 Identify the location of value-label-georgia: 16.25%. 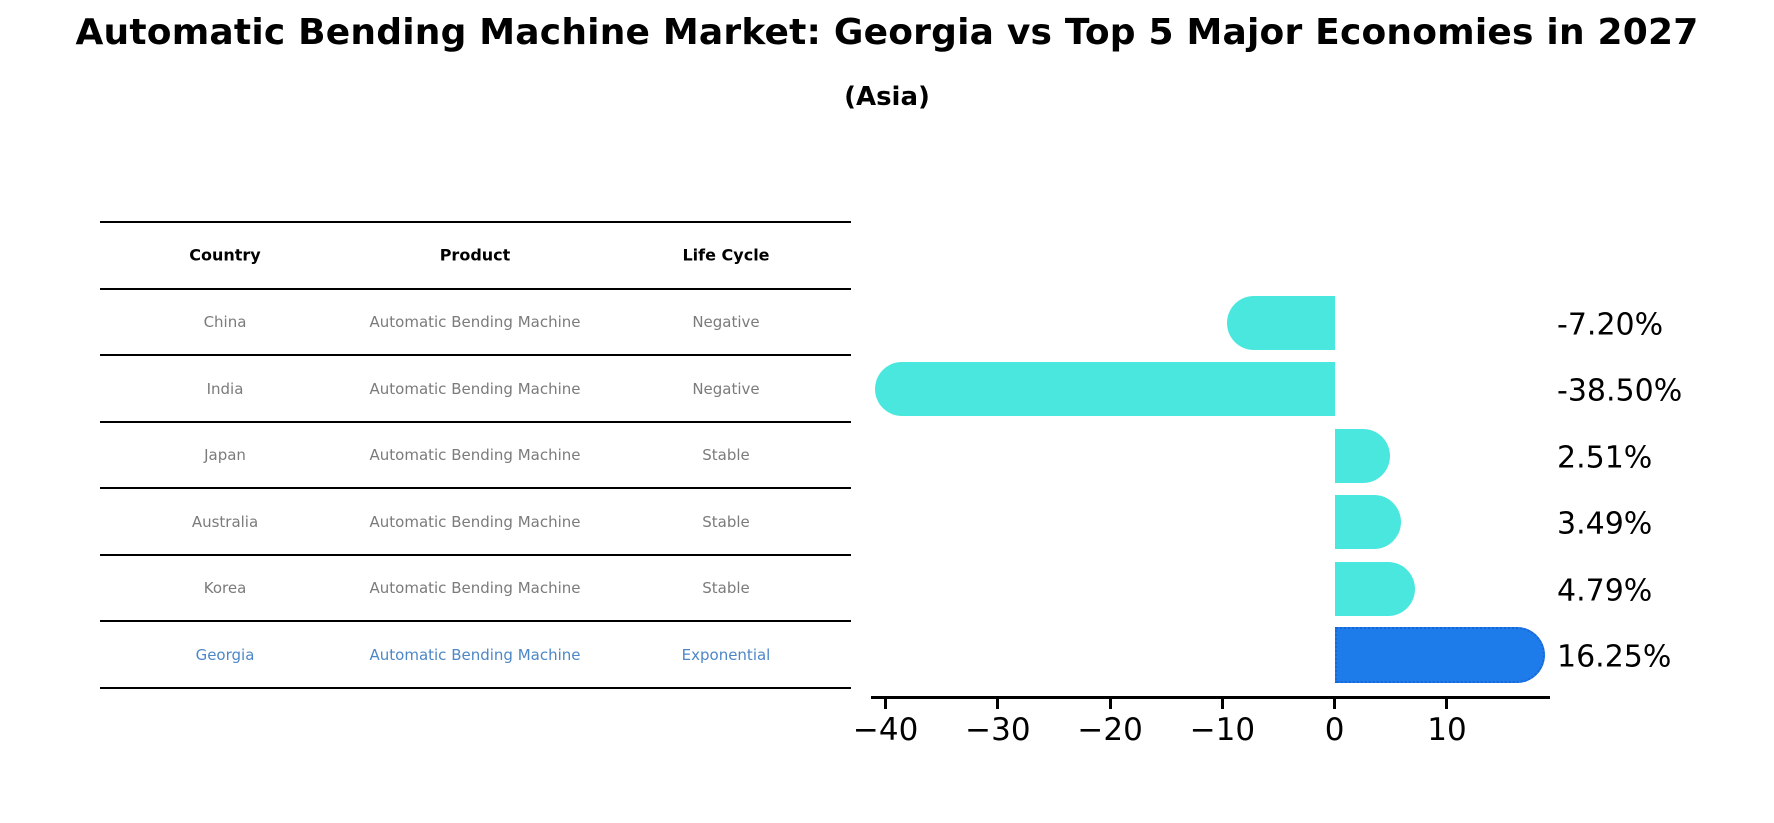
(1614, 657).